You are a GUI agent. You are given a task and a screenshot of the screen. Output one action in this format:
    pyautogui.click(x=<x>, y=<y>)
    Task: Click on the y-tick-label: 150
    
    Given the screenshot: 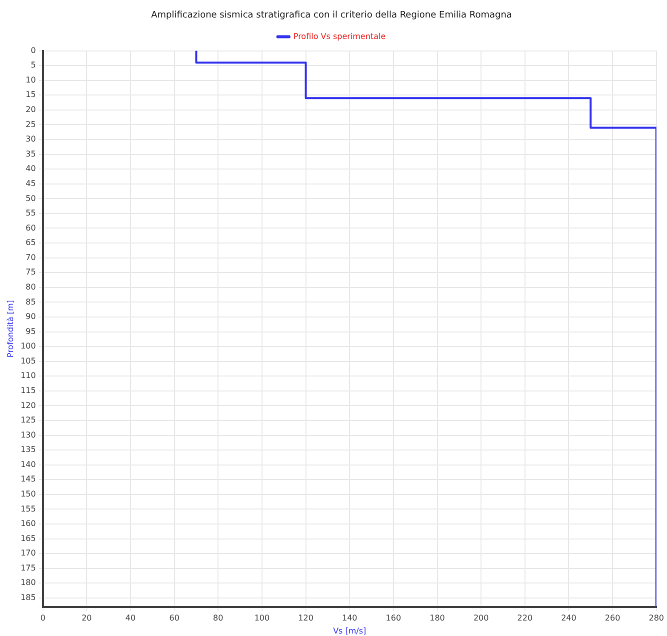 What is the action you would take?
    pyautogui.click(x=28, y=493)
    